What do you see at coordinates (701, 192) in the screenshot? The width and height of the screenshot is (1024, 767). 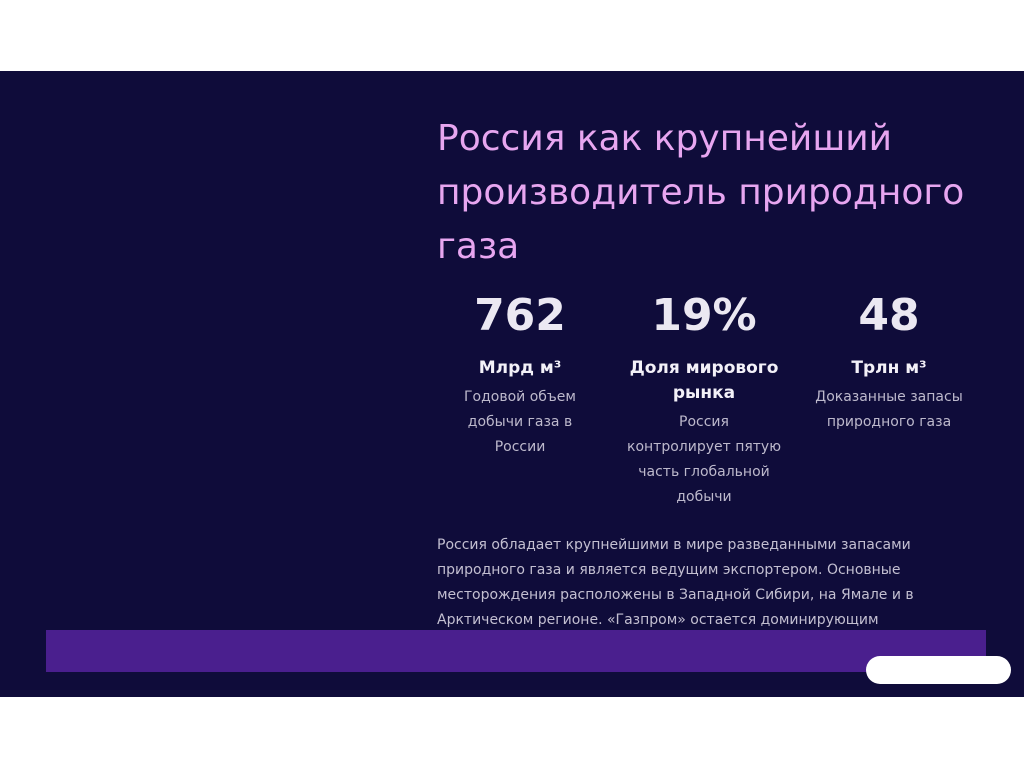 I see `title-line: производитель природного` at bounding box center [701, 192].